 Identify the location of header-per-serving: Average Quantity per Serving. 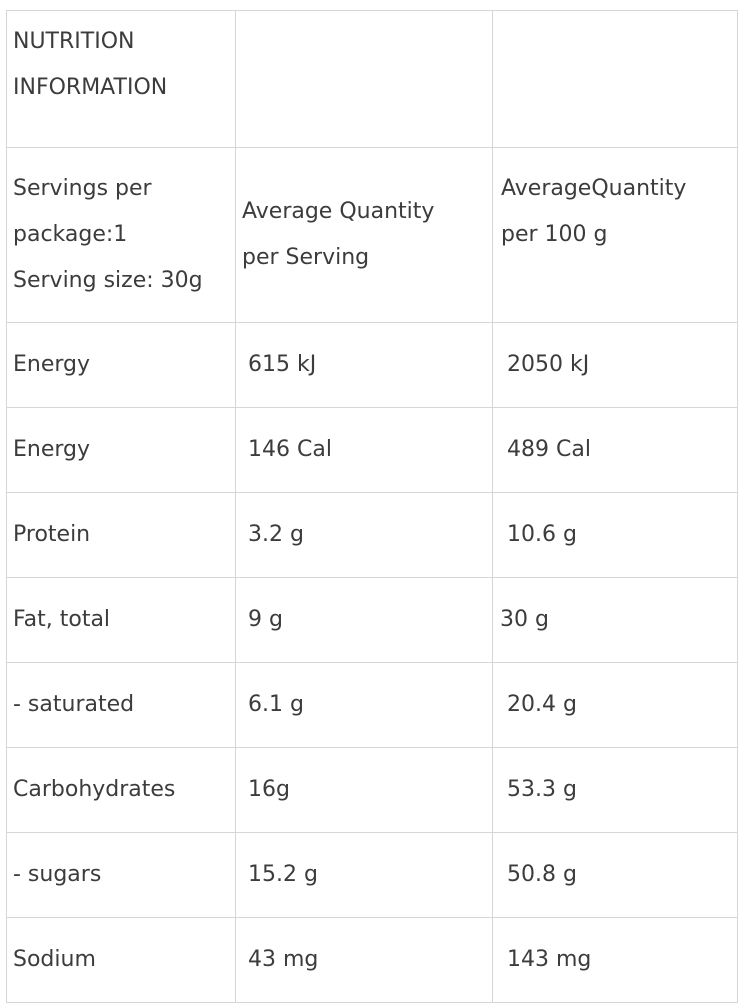
(364, 235).